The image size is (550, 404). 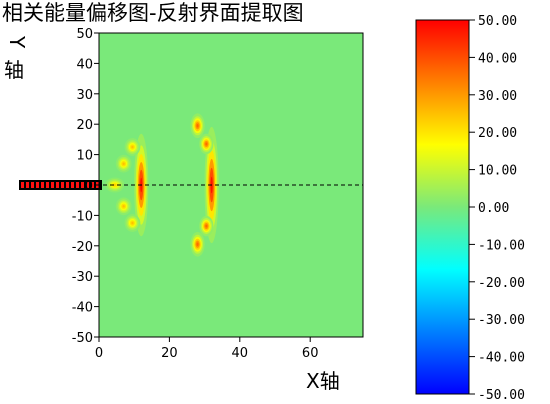 What do you see at coordinates (207, 349) in the screenshot?
I see `x-axis-ticks: 0 20 40 60` at bounding box center [207, 349].